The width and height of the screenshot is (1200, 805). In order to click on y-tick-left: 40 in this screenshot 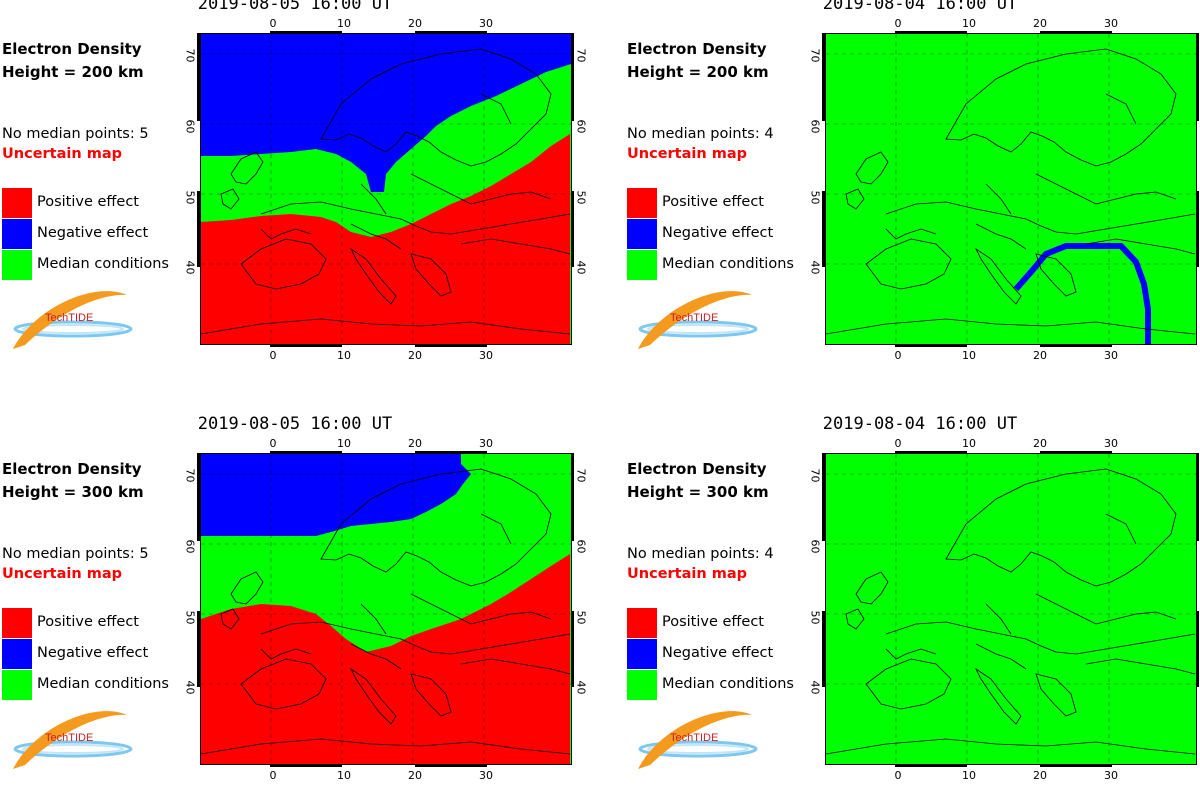, I will do `click(190, 688)`.